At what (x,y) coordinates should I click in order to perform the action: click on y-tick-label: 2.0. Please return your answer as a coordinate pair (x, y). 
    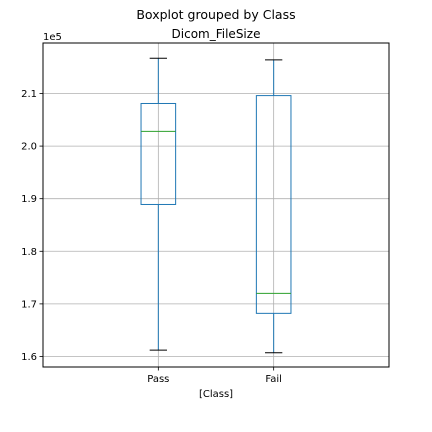
    Looking at the image, I should click on (29, 147).